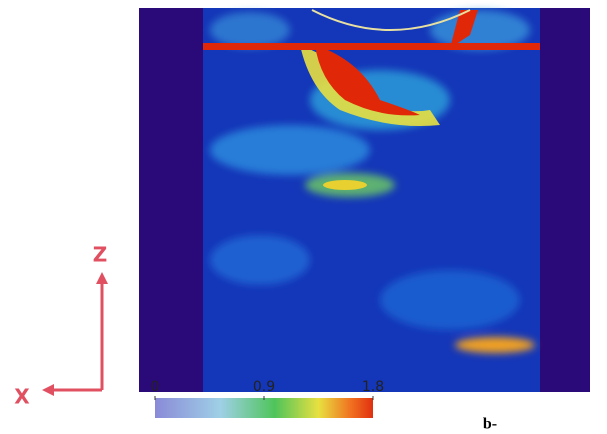 This screenshot has width=607, height=434. Describe the element at coordinates (264, 408) in the screenshot. I see `colorbar` at that location.